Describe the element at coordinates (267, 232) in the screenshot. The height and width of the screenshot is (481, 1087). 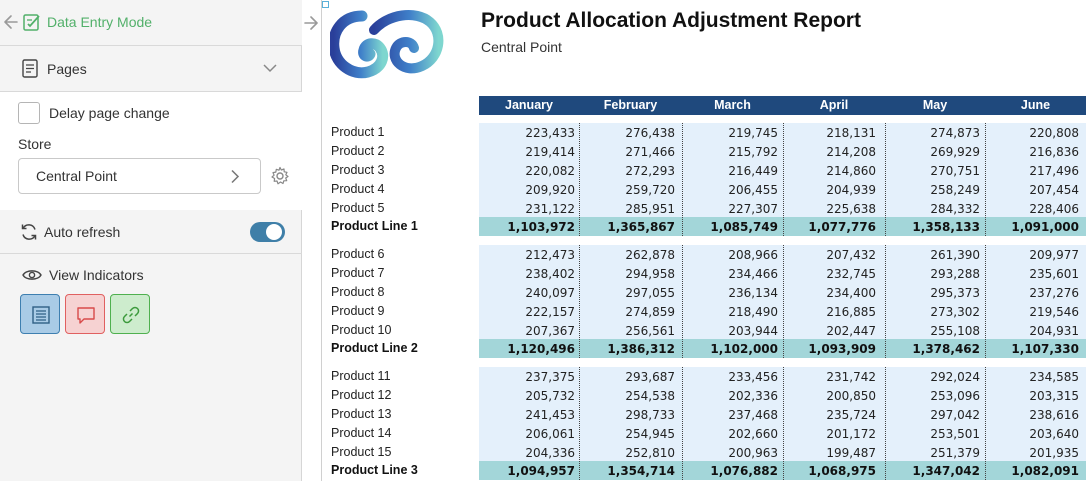
I see `auto-refresh-toggle` at that location.